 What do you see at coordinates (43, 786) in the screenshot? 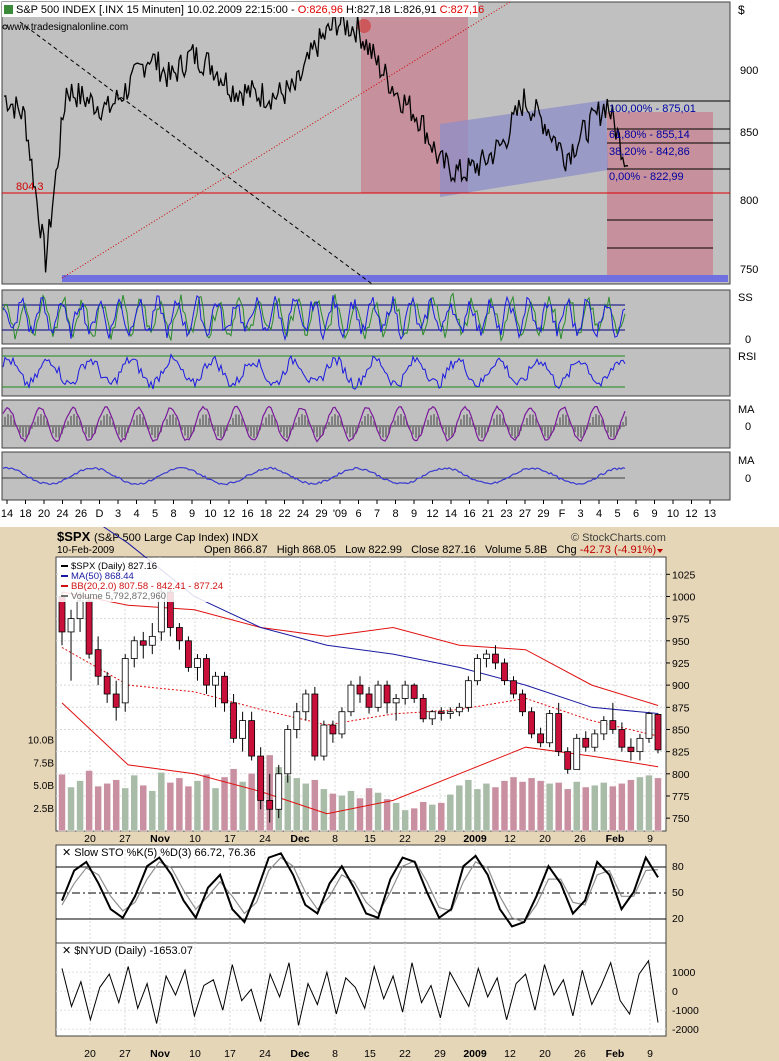
I see `volume-tick-label: 5.0B` at bounding box center [43, 786].